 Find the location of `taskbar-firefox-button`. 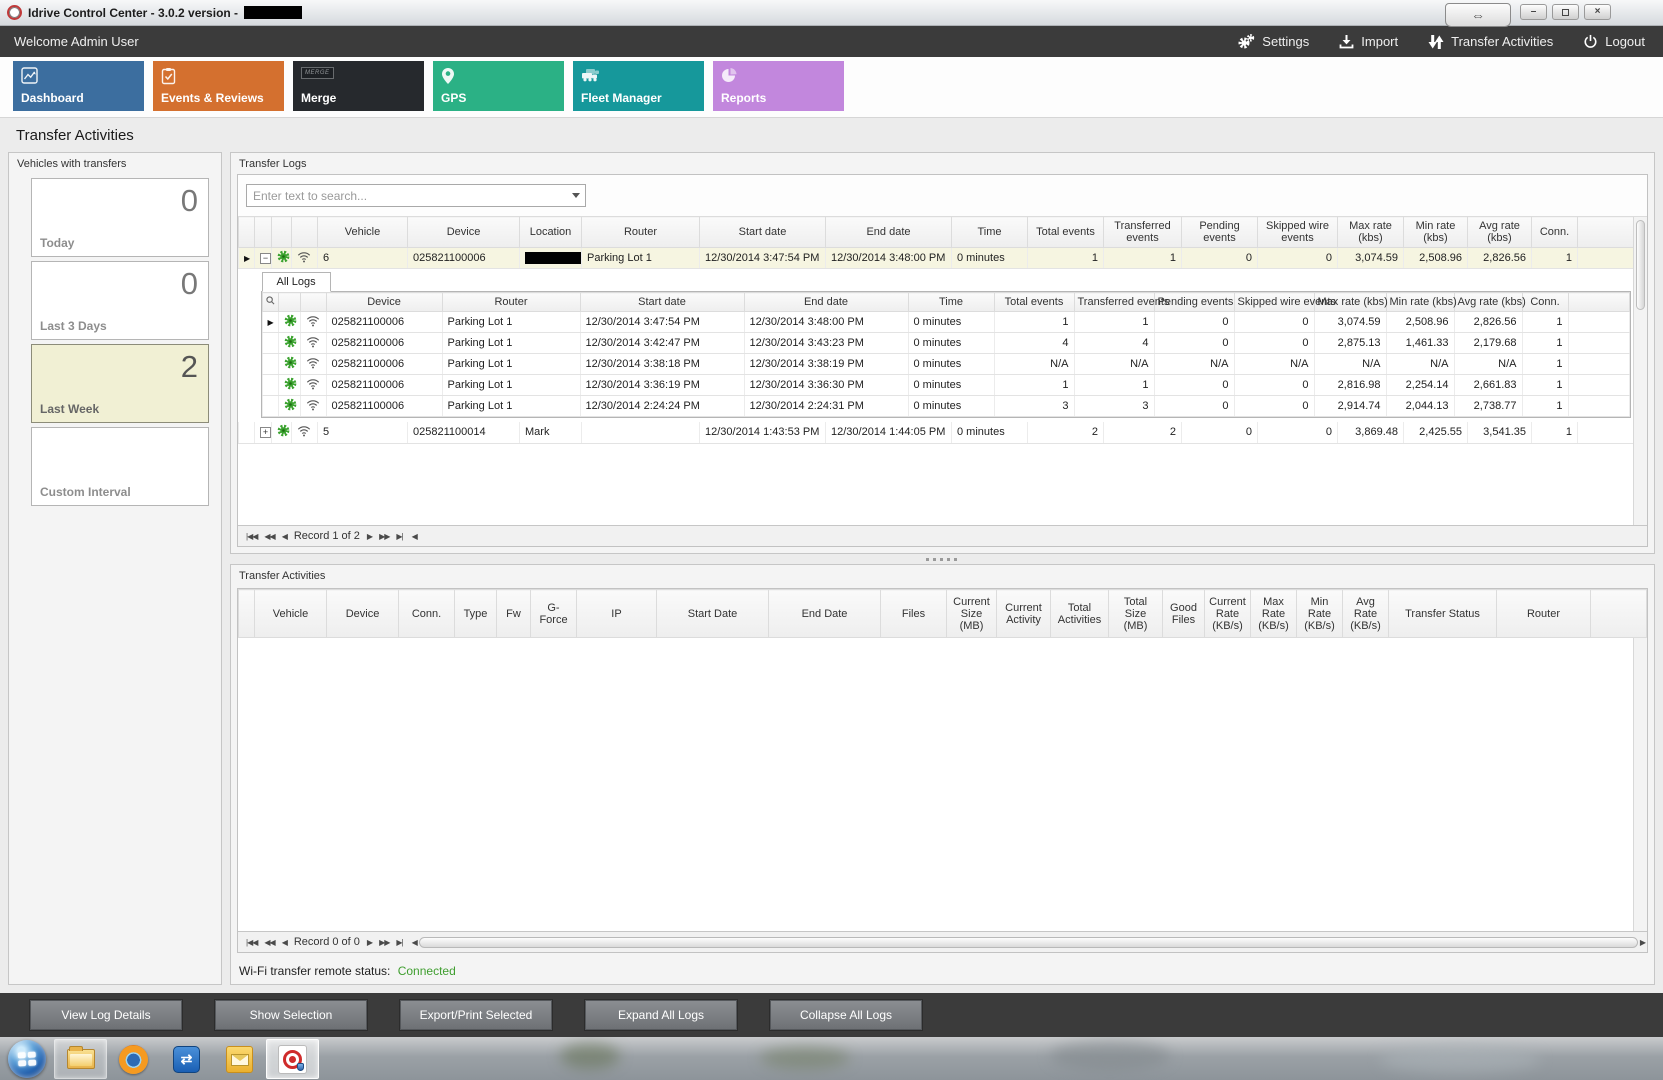

taskbar-firefox-button is located at coordinates (133, 1059).